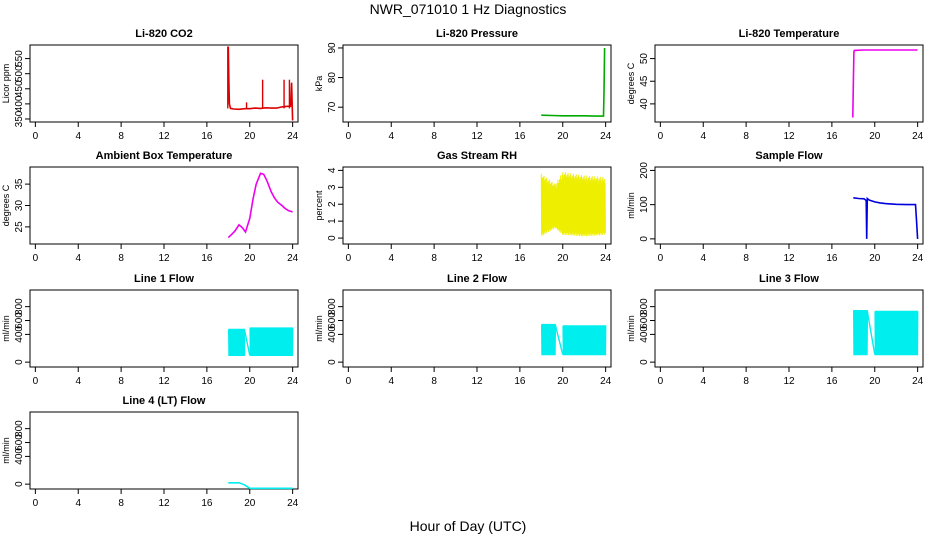 Image resolution: width=936 pixels, height=540 pixels. Describe the element at coordinates (319, 84) in the screenshot. I see `y-axis-label: kPa` at that location.